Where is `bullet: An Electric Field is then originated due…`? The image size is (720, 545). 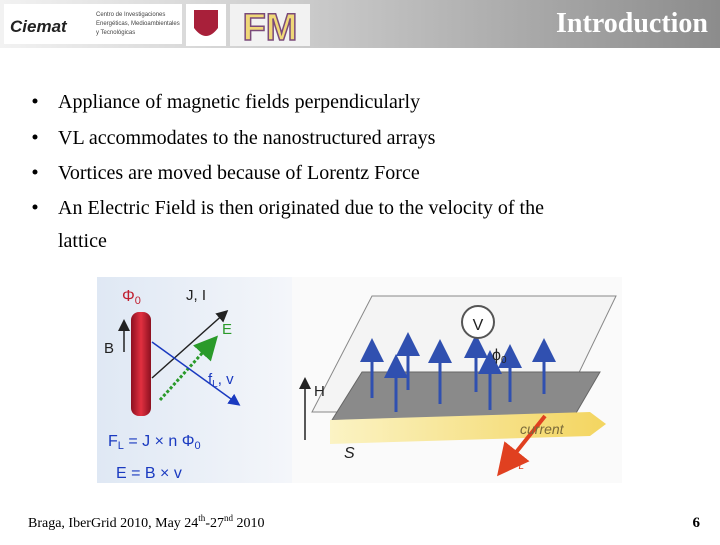
bullet: An Electric Field is then originated due… is located at coordinates (301, 208).